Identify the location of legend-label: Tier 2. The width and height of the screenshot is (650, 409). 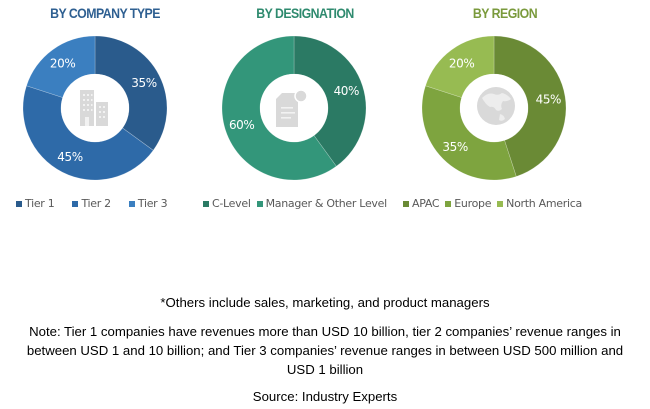
(96, 203).